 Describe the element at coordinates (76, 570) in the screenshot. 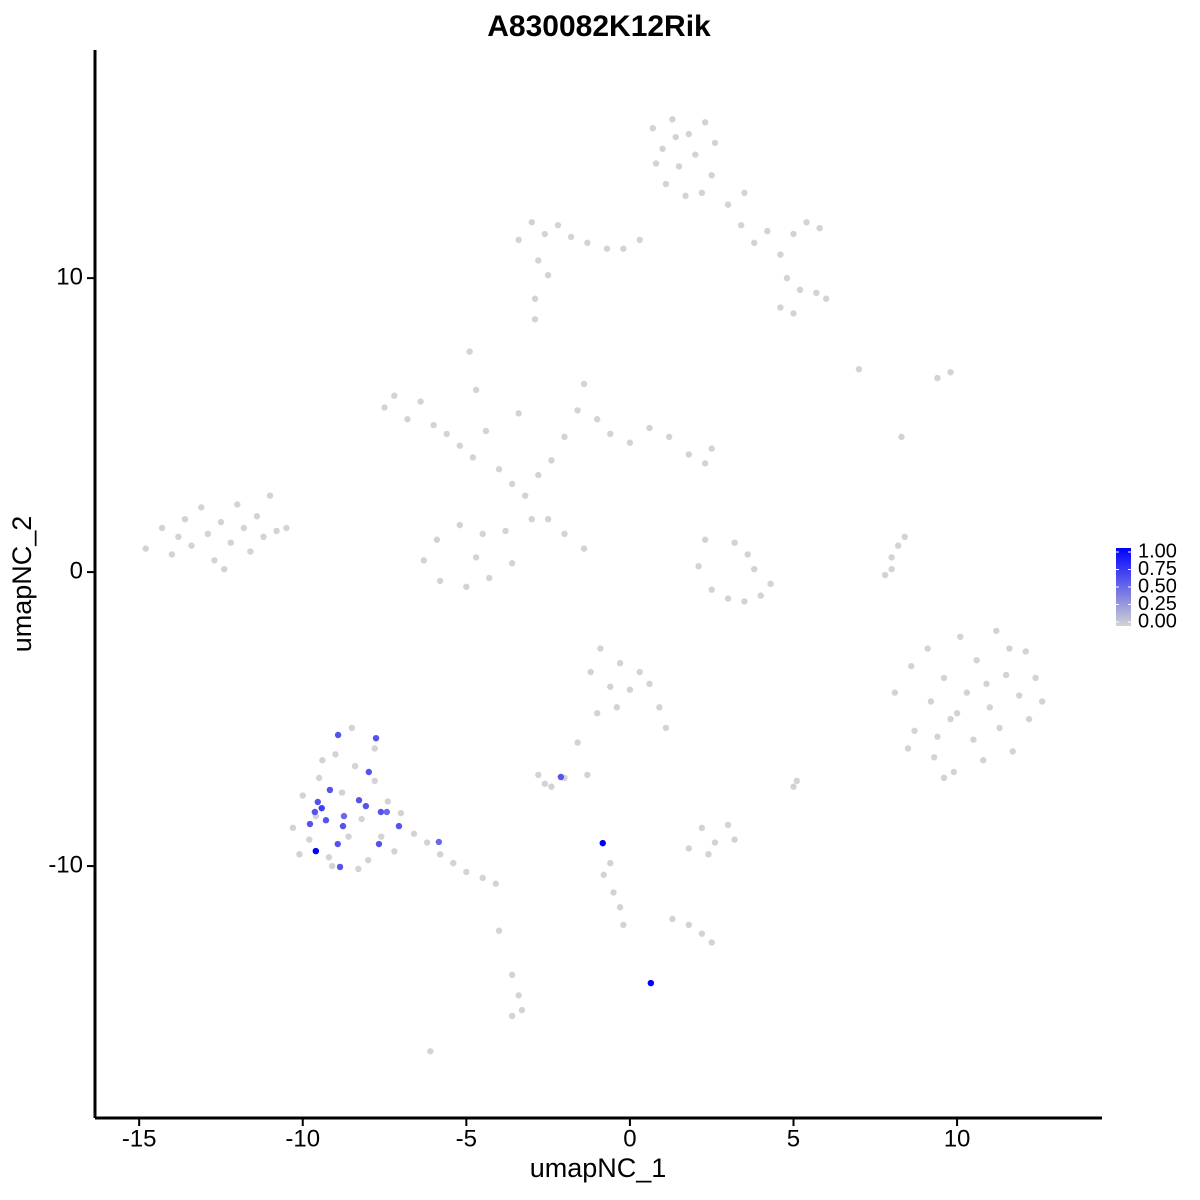

I see `y-tick-label: 0` at that location.